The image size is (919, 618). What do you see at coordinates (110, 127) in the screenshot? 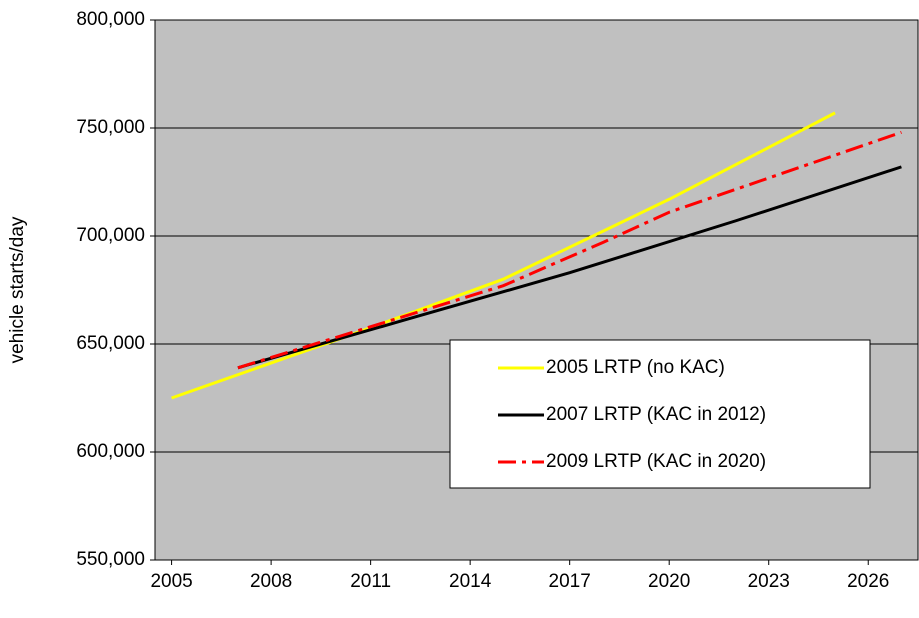
I see `y-tick-label: 750,000` at bounding box center [110, 127].